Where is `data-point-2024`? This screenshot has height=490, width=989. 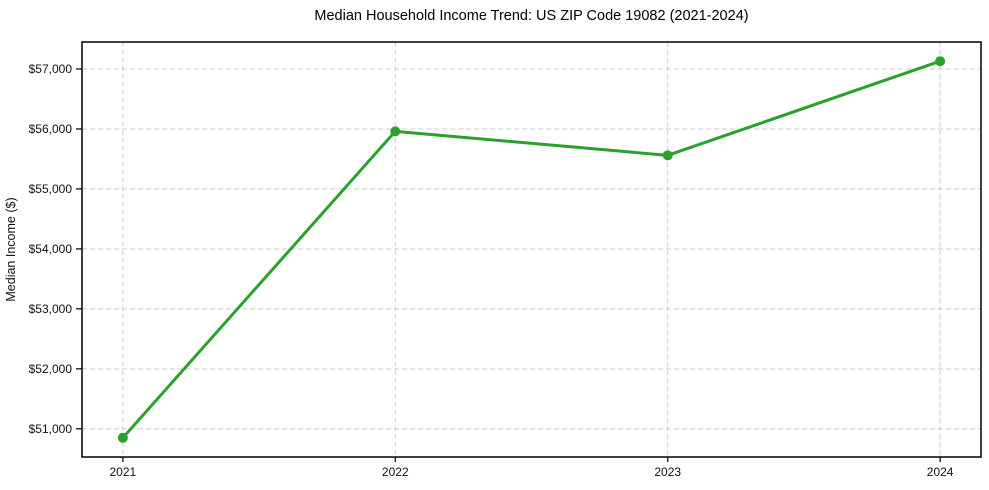
data-point-2024 is located at coordinates (940, 61).